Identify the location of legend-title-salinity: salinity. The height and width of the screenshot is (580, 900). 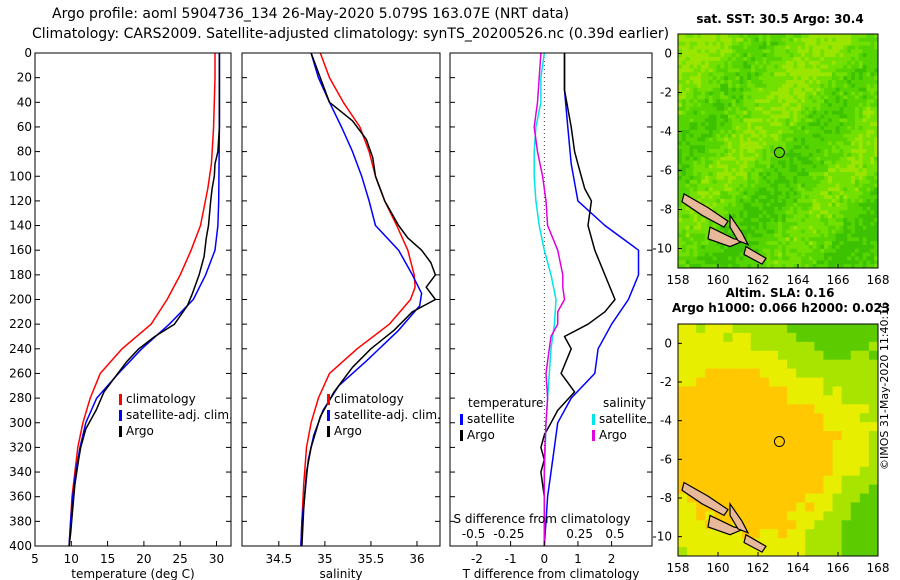
(624, 403).